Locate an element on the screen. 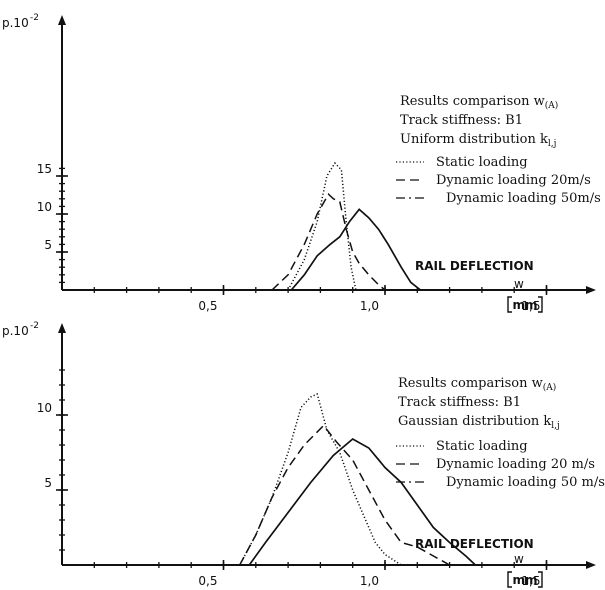  legend-distribution: Uniform distribution kl,j is located at coordinates (478, 140).